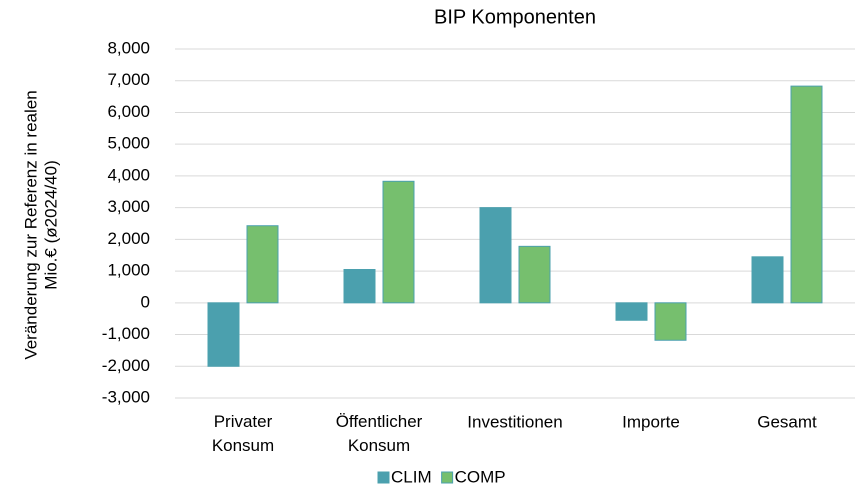  Describe the element at coordinates (128, 143) in the screenshot. I see `y-tick-label: 5,000` at that location.